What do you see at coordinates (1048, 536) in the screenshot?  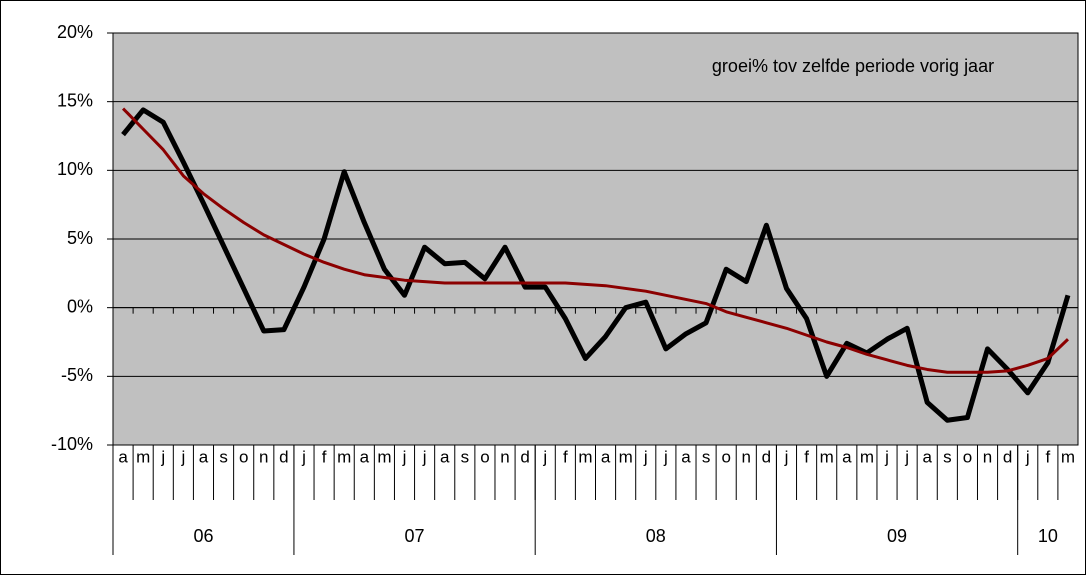 I see `group-label: 10` at bounding box center [1048, 536].